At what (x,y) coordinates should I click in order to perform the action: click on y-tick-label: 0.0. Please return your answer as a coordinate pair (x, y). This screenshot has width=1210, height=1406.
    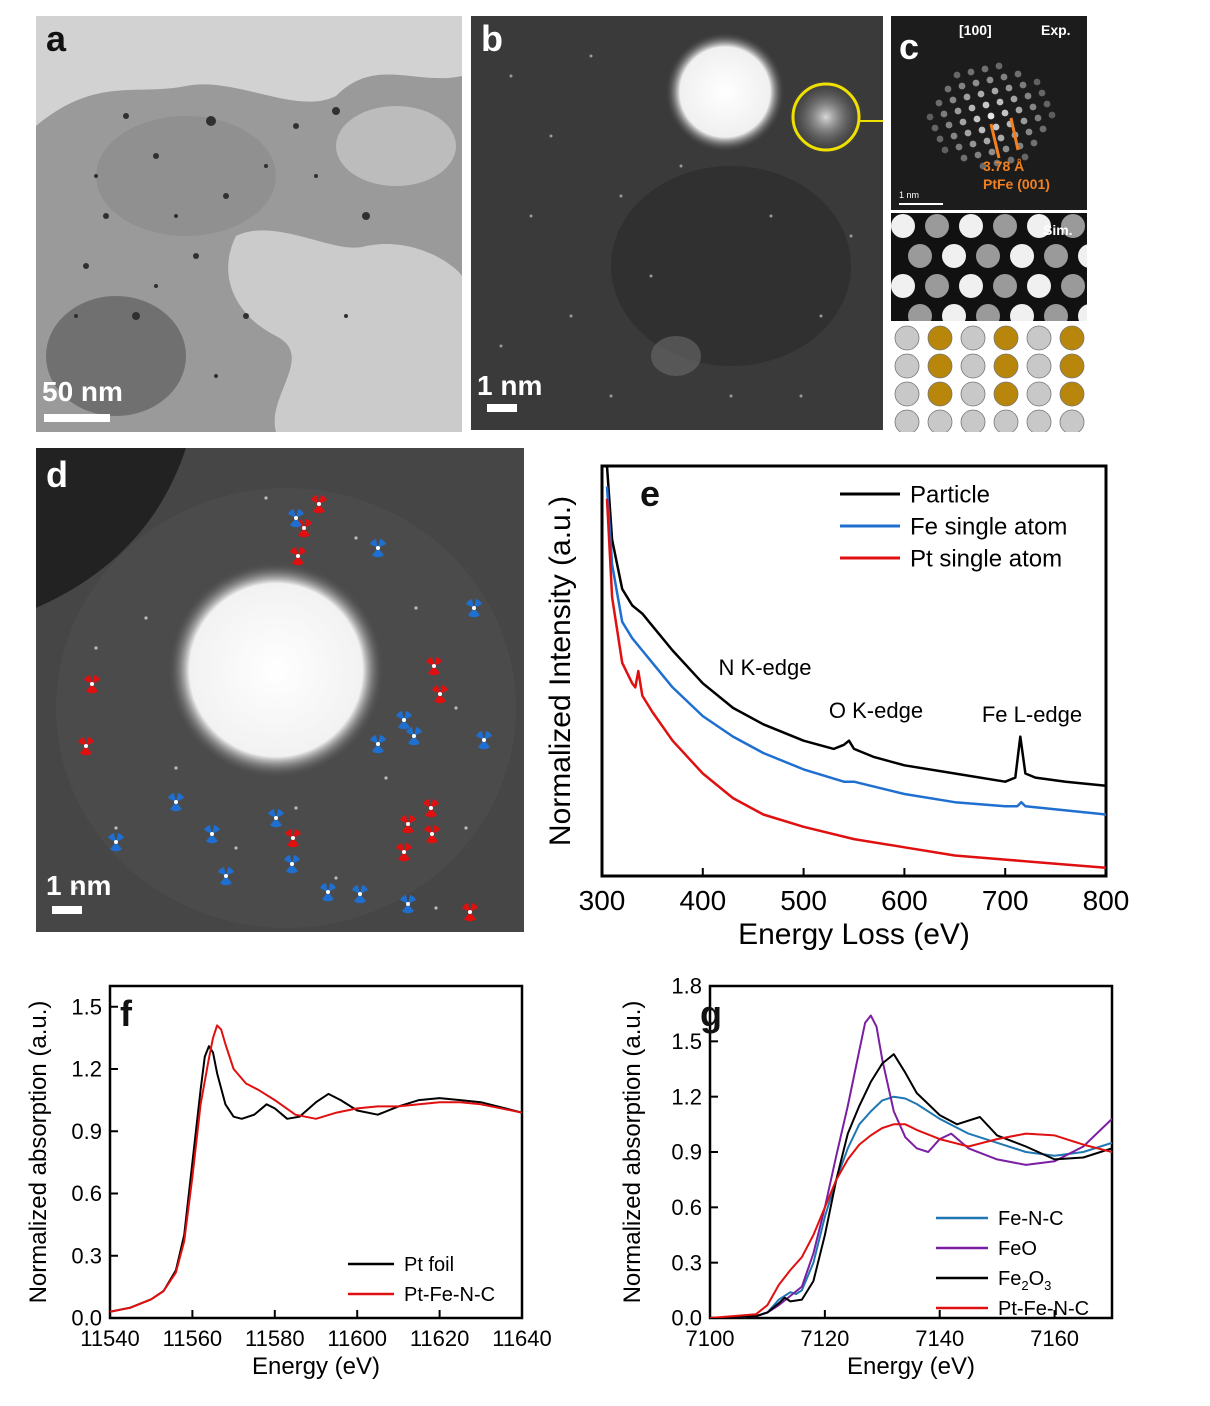
    Looking at the image, I should click on (686, 1318).